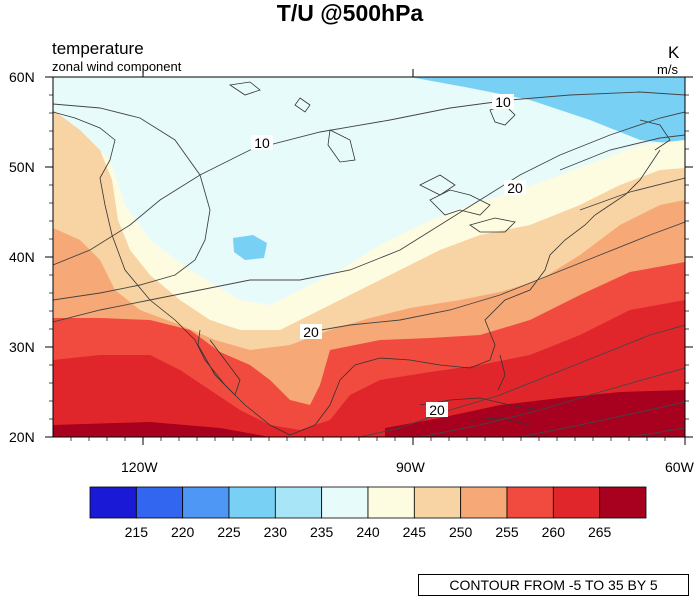 This screenshot has width=700, height=597. I want to click on lat-label-40n: 40N, so click(22, 257).